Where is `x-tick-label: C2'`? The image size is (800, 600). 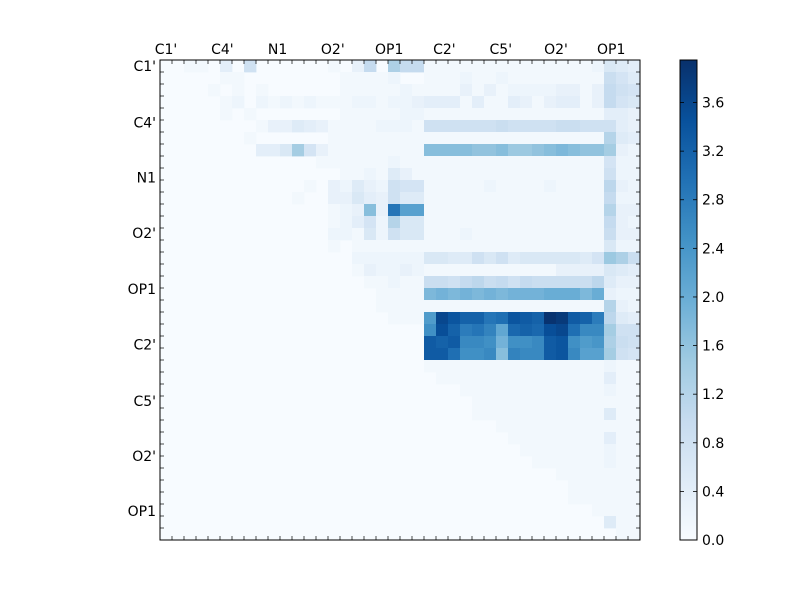
x-tick-label: C2' is located at coordinates (444, 50).